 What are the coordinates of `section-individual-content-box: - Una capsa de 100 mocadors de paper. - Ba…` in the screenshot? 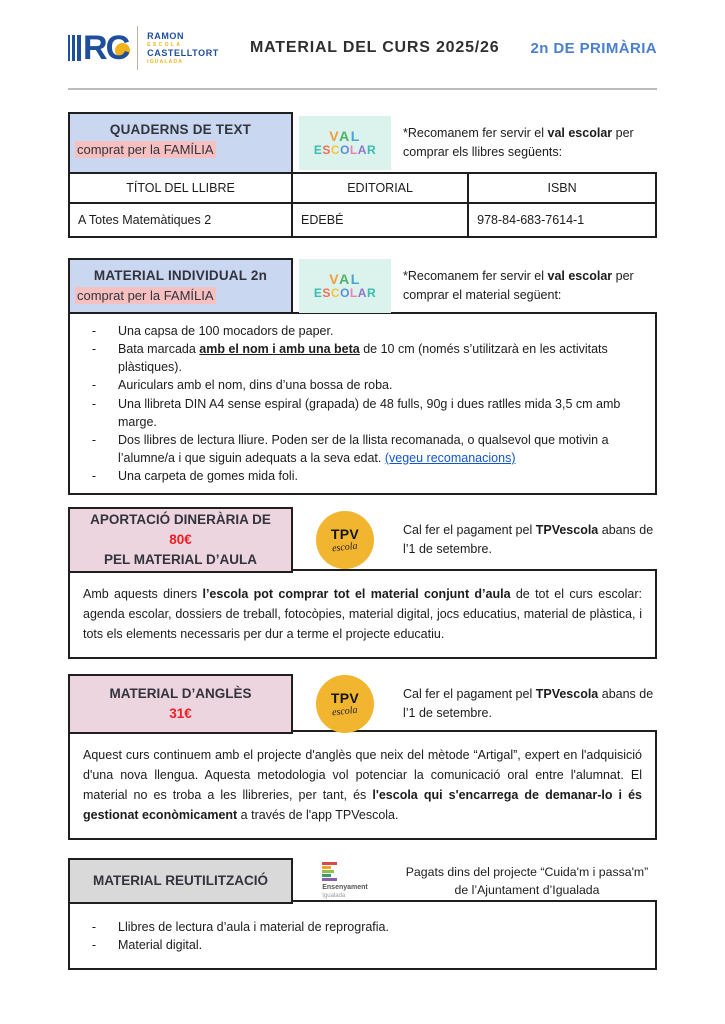 It's located at (362, 404).